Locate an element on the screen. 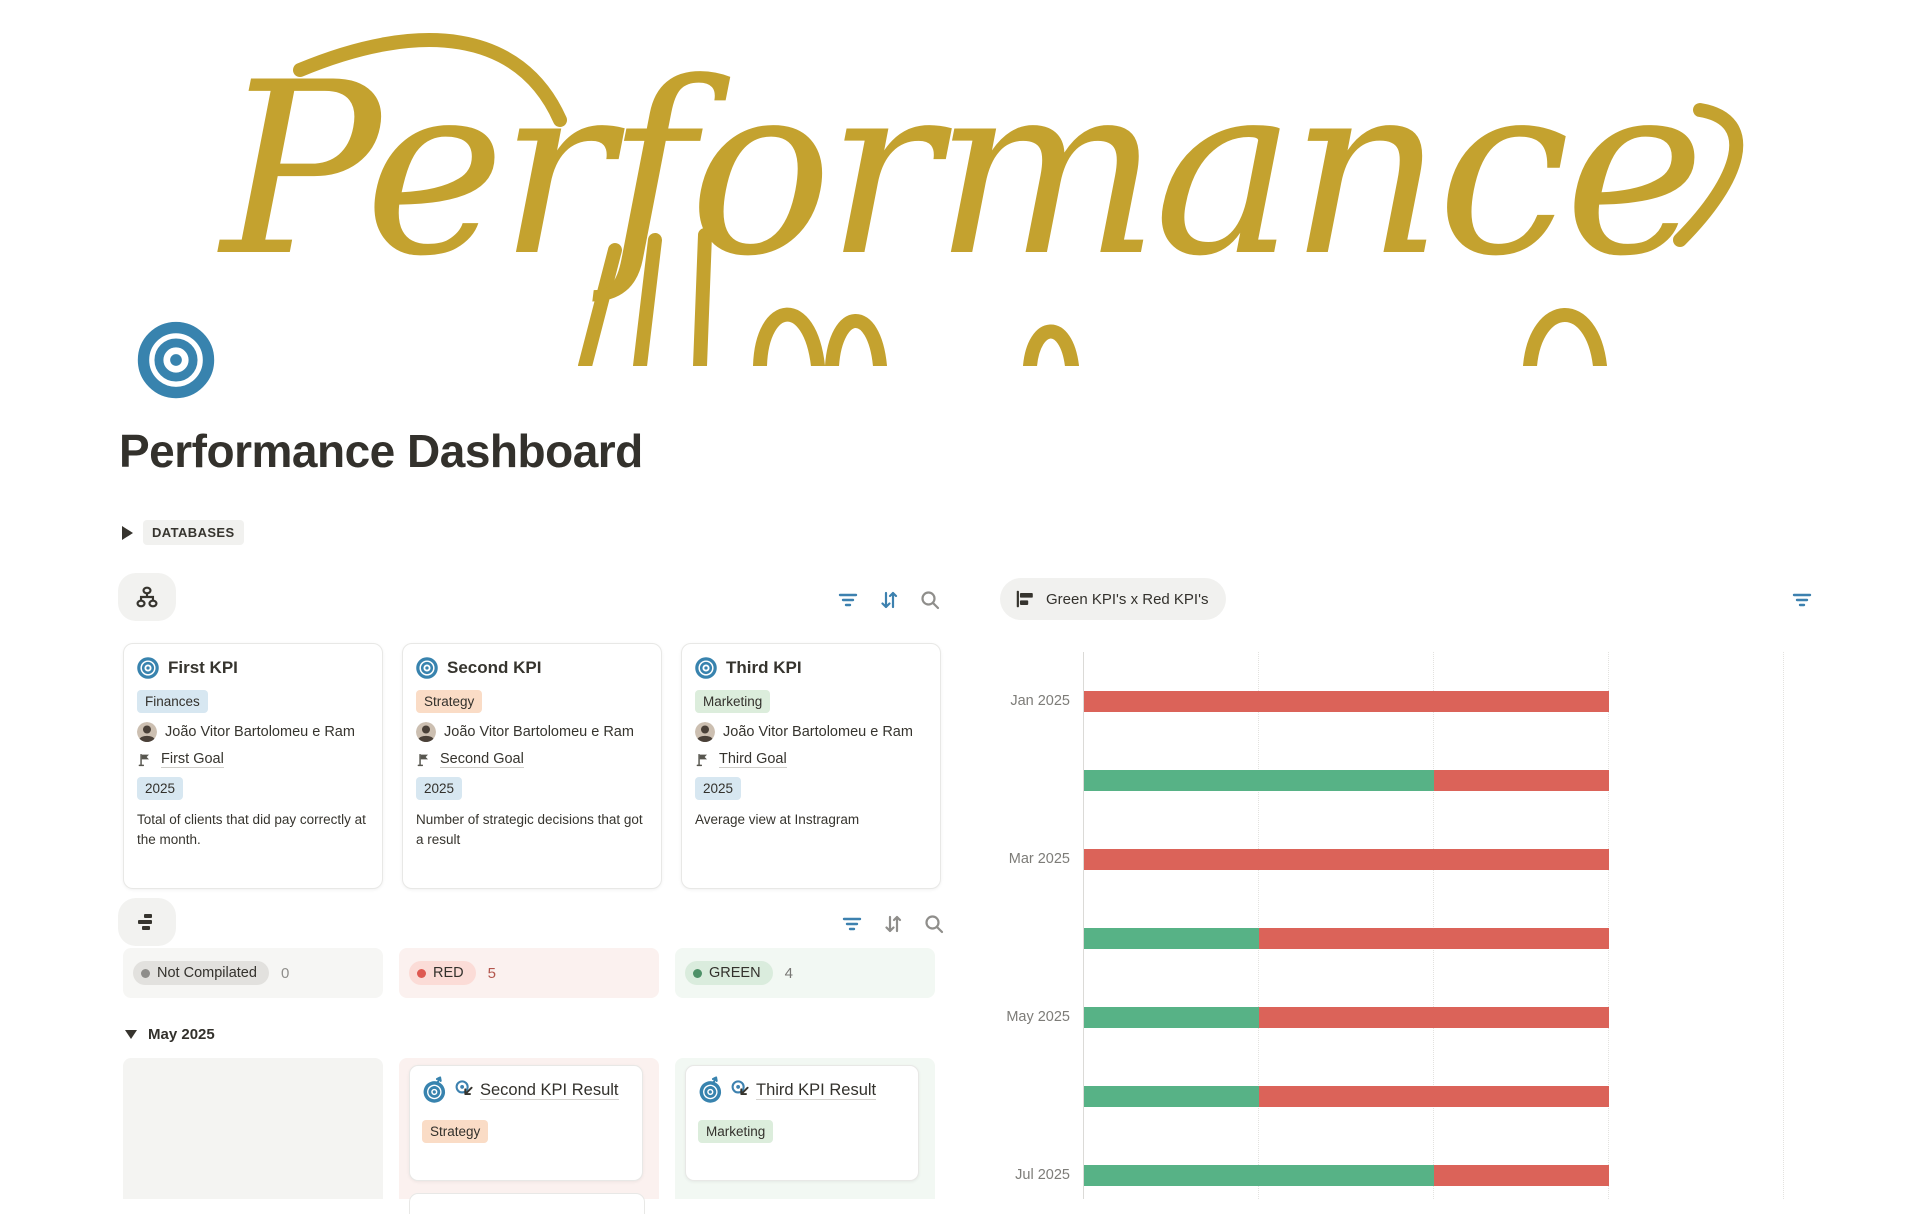 The height and width of the screenshot is (1214, 1920). goal-relation-link: First Goal is located at coordinates (192, 759).